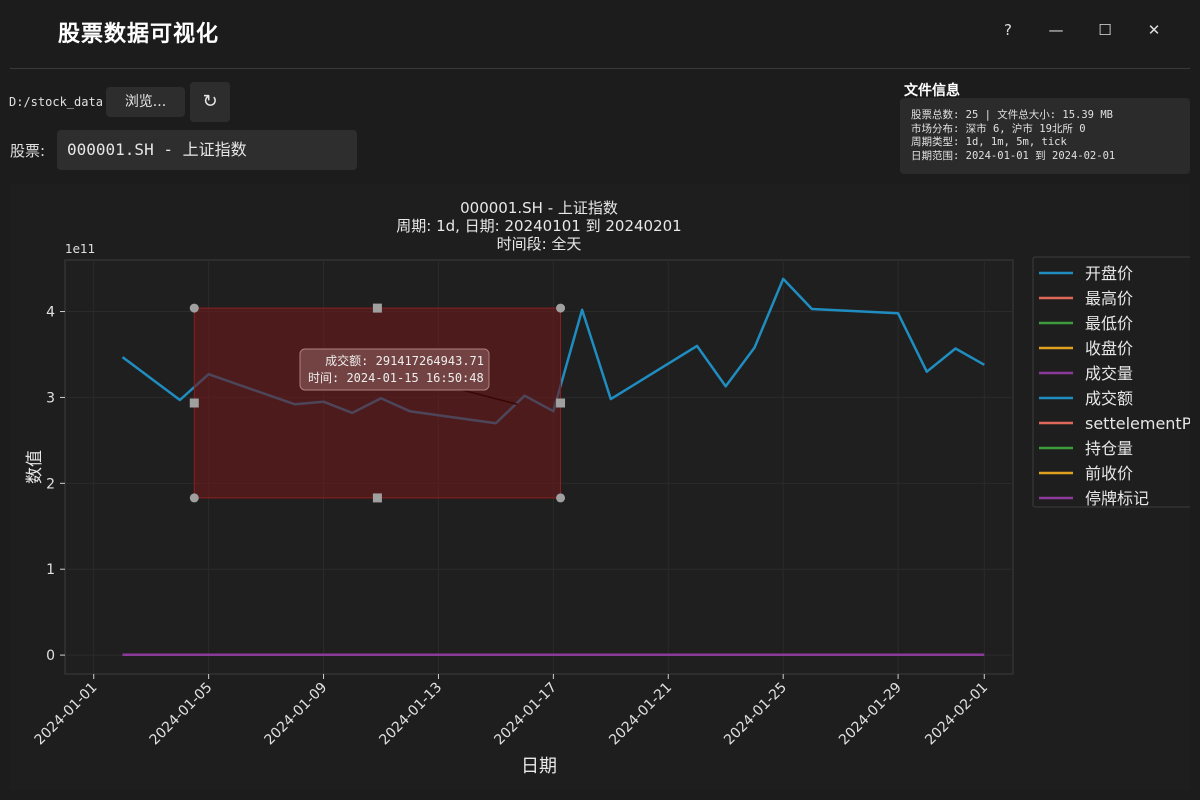 The width and height of the screenshot is (1200, 800). Describe the element at coordinates (28, 151) in the screenshot. I see `stock-label: 股票:` at that location.